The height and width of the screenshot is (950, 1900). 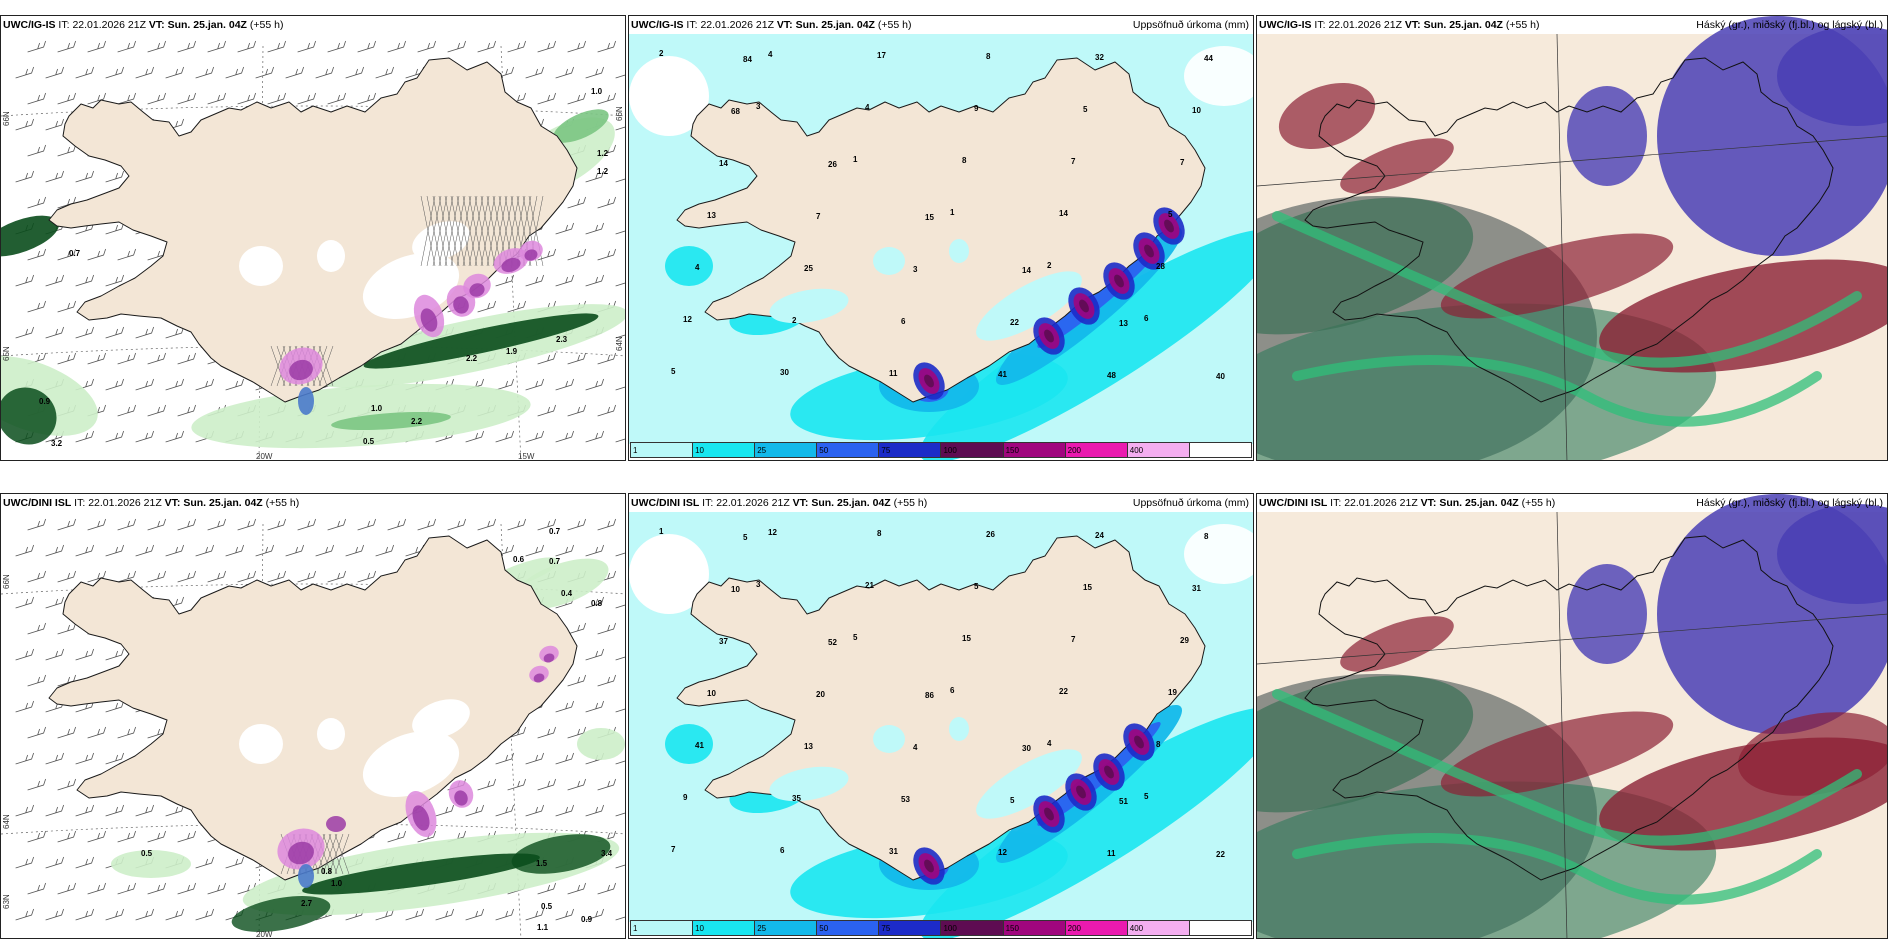 I want to click on wind-value-label: 0.5, so click(x=369, y=441).